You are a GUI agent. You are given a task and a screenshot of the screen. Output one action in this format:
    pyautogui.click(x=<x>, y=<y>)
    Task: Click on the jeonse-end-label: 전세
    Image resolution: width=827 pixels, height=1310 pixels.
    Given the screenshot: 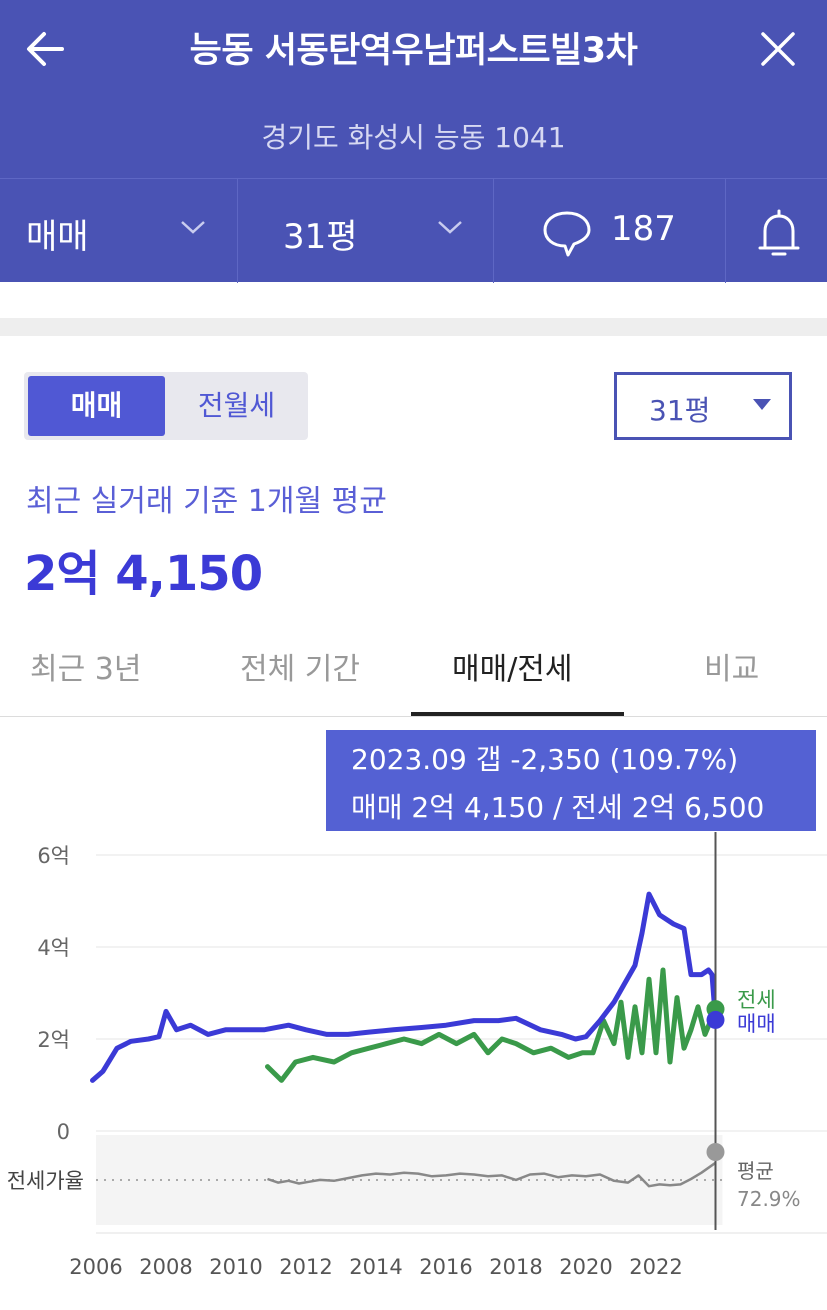 What is the action you would take?
    pyautogui.click(x=756, y=1000)
    